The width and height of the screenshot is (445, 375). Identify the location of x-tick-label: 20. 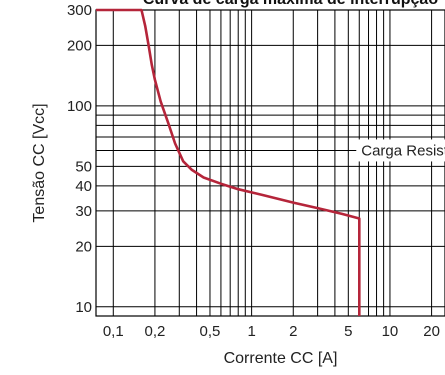
(431, 331).